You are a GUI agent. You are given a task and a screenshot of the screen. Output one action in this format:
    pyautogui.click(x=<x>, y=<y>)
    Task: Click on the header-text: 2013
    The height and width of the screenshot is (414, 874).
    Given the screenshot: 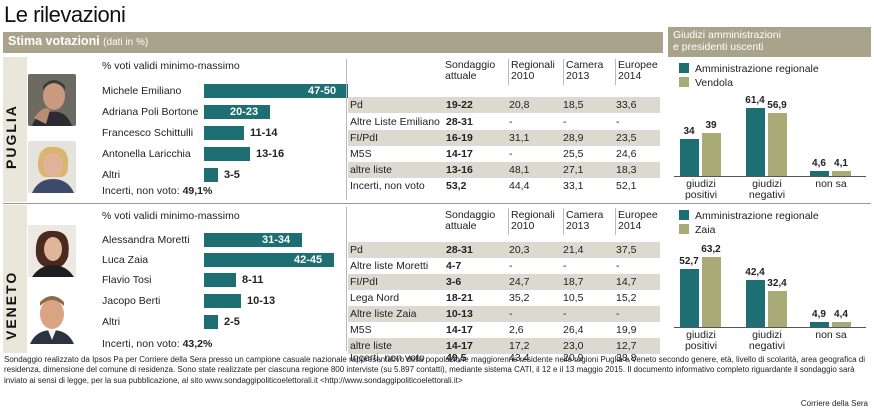 What is the action you would take?
    pyautogui.click(x=578, y=226)
    